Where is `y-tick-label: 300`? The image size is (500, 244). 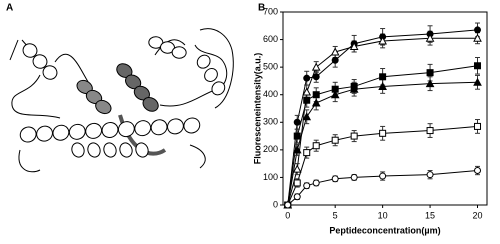
y-tick-label: 300 is located at coordinates (270, 122).